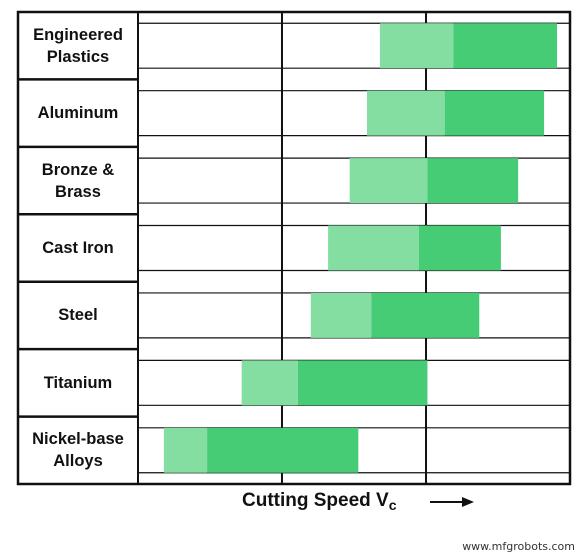 Image resolution: width=585 pixels, height=557 pixels. What do you see at coordinates (78, 113) in the screenshot?
I see `row-label: Aluminum` at bounding box center [78, 113].